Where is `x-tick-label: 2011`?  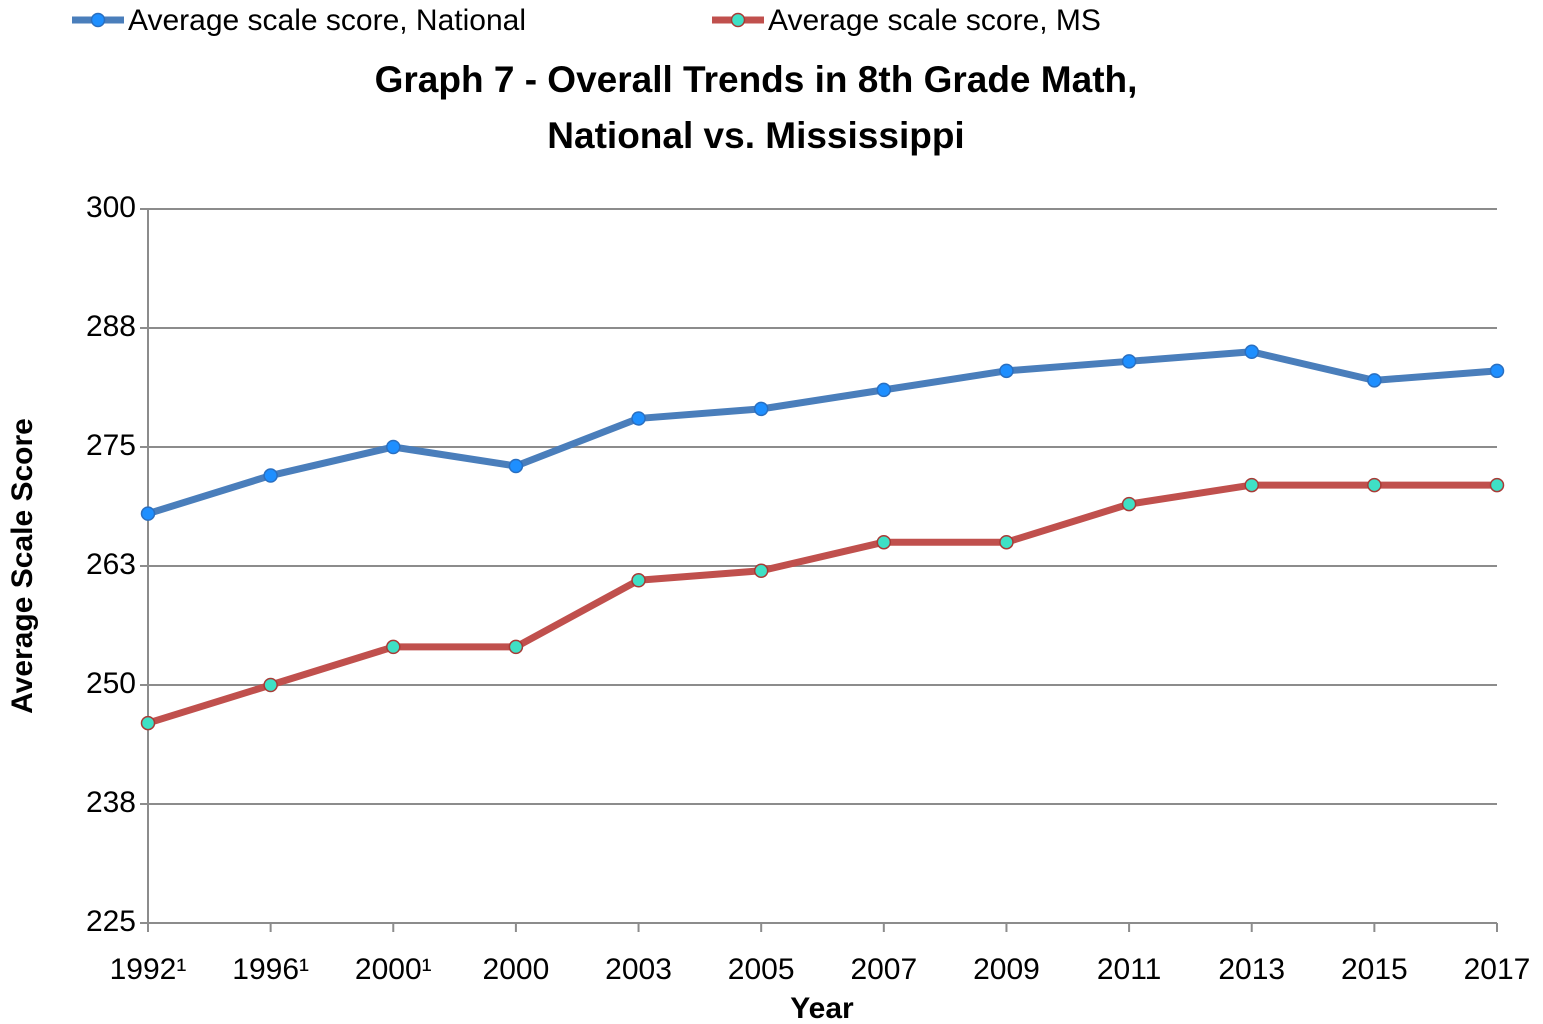
x-tick-label: 2011 is located at coordinates (1129, 969).